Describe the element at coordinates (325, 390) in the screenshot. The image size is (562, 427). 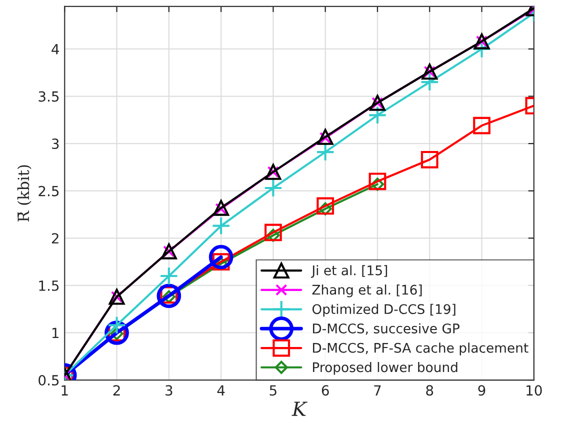
I see `x-tick-label: 6` at that location.